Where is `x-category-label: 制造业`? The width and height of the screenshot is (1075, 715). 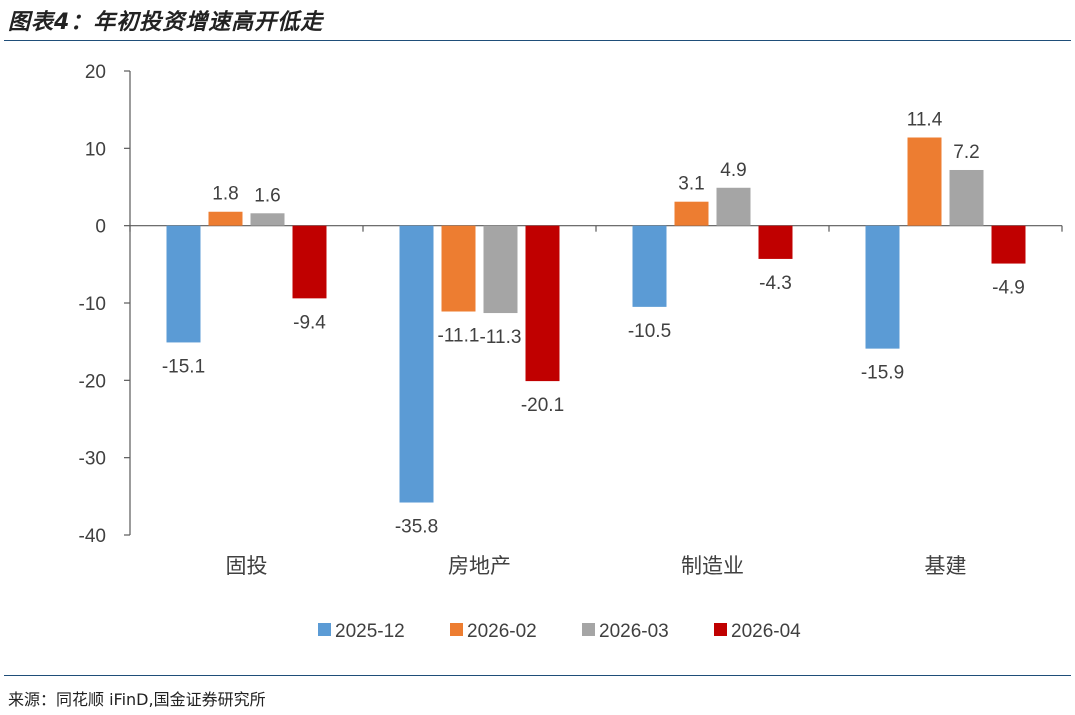
x-category-label: 制造业 is located at coordinates (712, 566).